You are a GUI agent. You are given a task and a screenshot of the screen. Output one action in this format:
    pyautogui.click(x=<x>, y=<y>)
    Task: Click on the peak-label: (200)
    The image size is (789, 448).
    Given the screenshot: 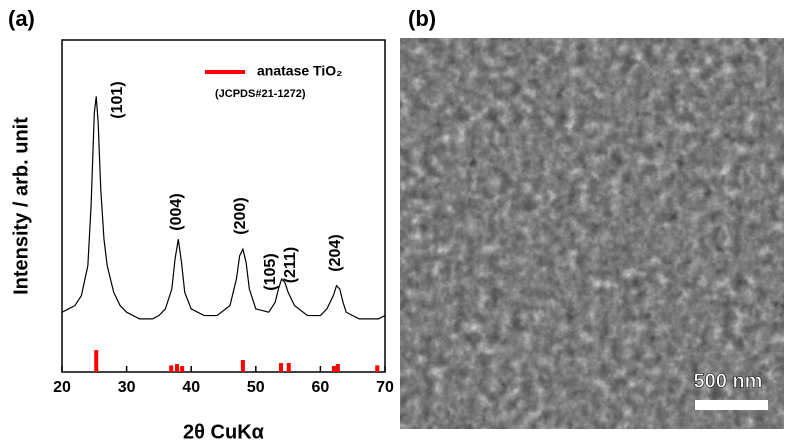 What is the action you would take?
    pyautogui.click(x=240, y=215)
    